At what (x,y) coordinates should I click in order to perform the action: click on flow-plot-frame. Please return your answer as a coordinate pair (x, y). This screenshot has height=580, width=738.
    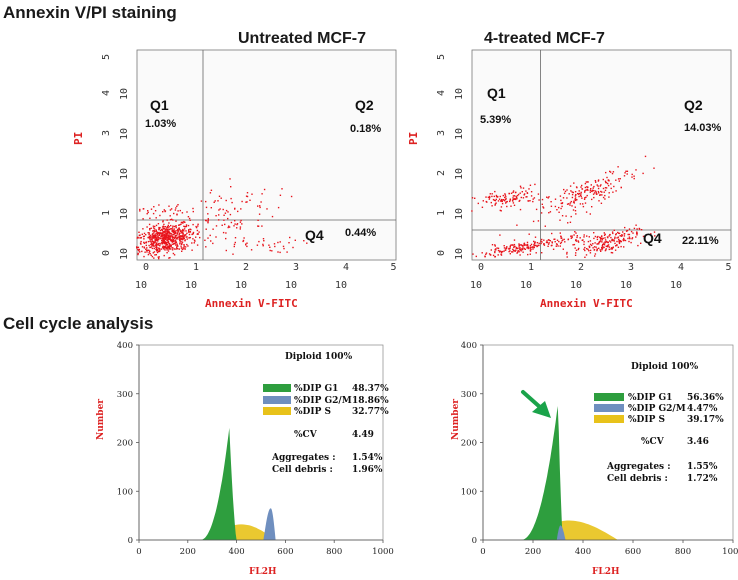
    Looking at the image, I should click on (601, 155).